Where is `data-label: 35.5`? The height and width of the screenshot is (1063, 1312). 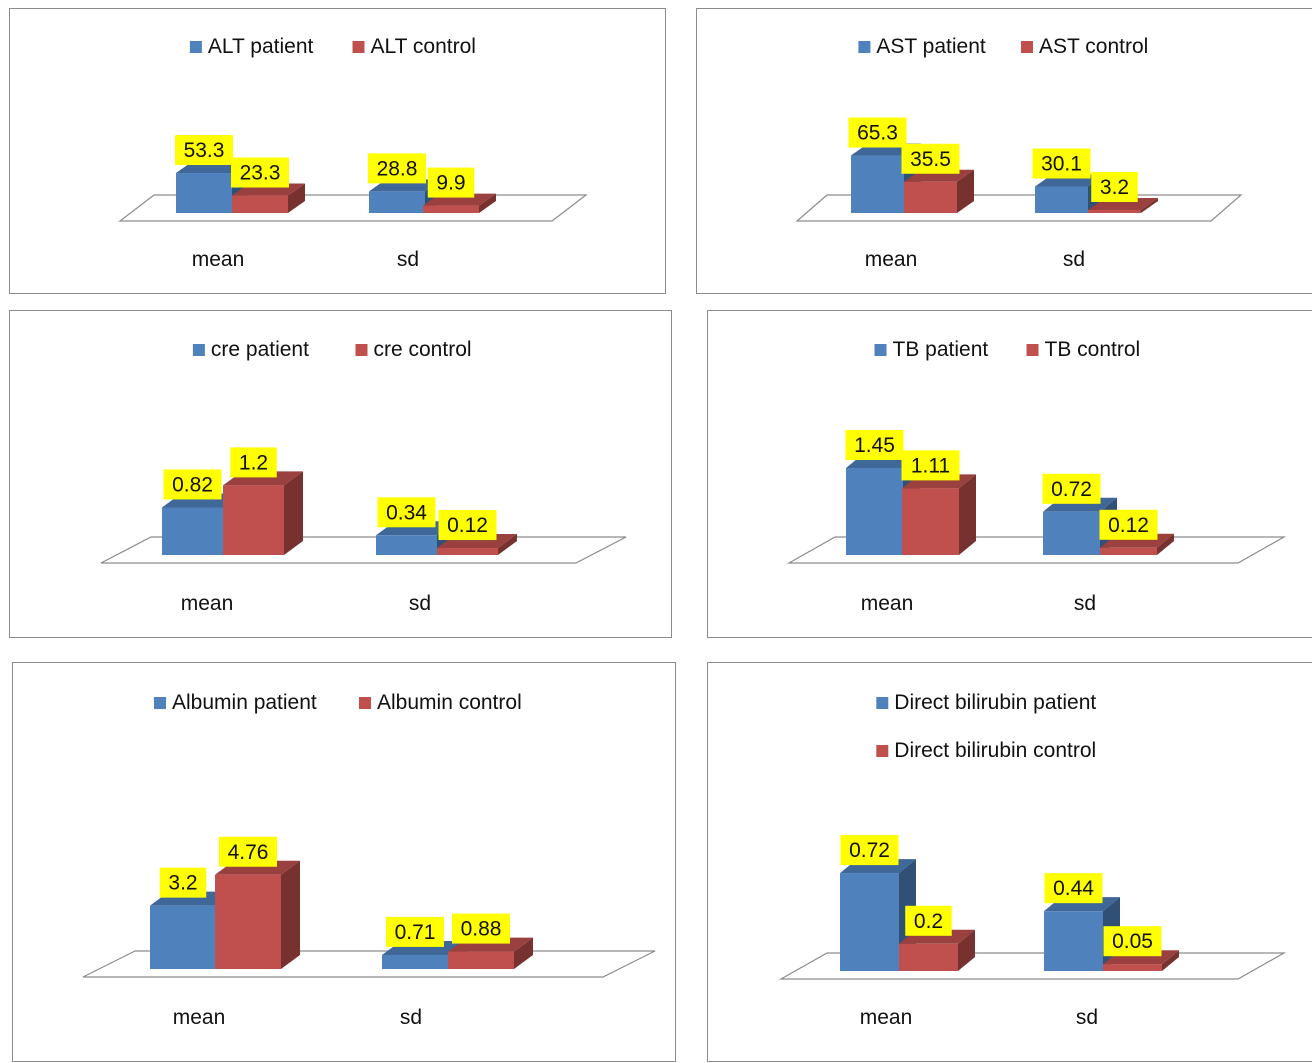
data-label: 35.5 is located at coordinates (930, 159).